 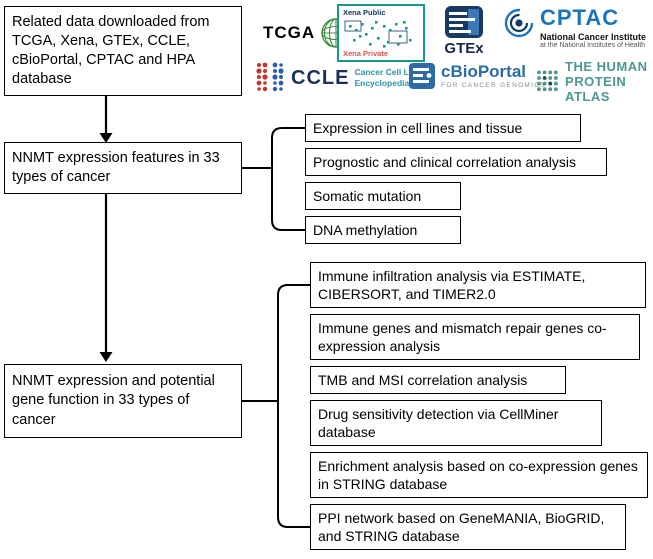 I want to click on cptac-subtitle-1: National Cancer Institute, so click(x=593, y=37).